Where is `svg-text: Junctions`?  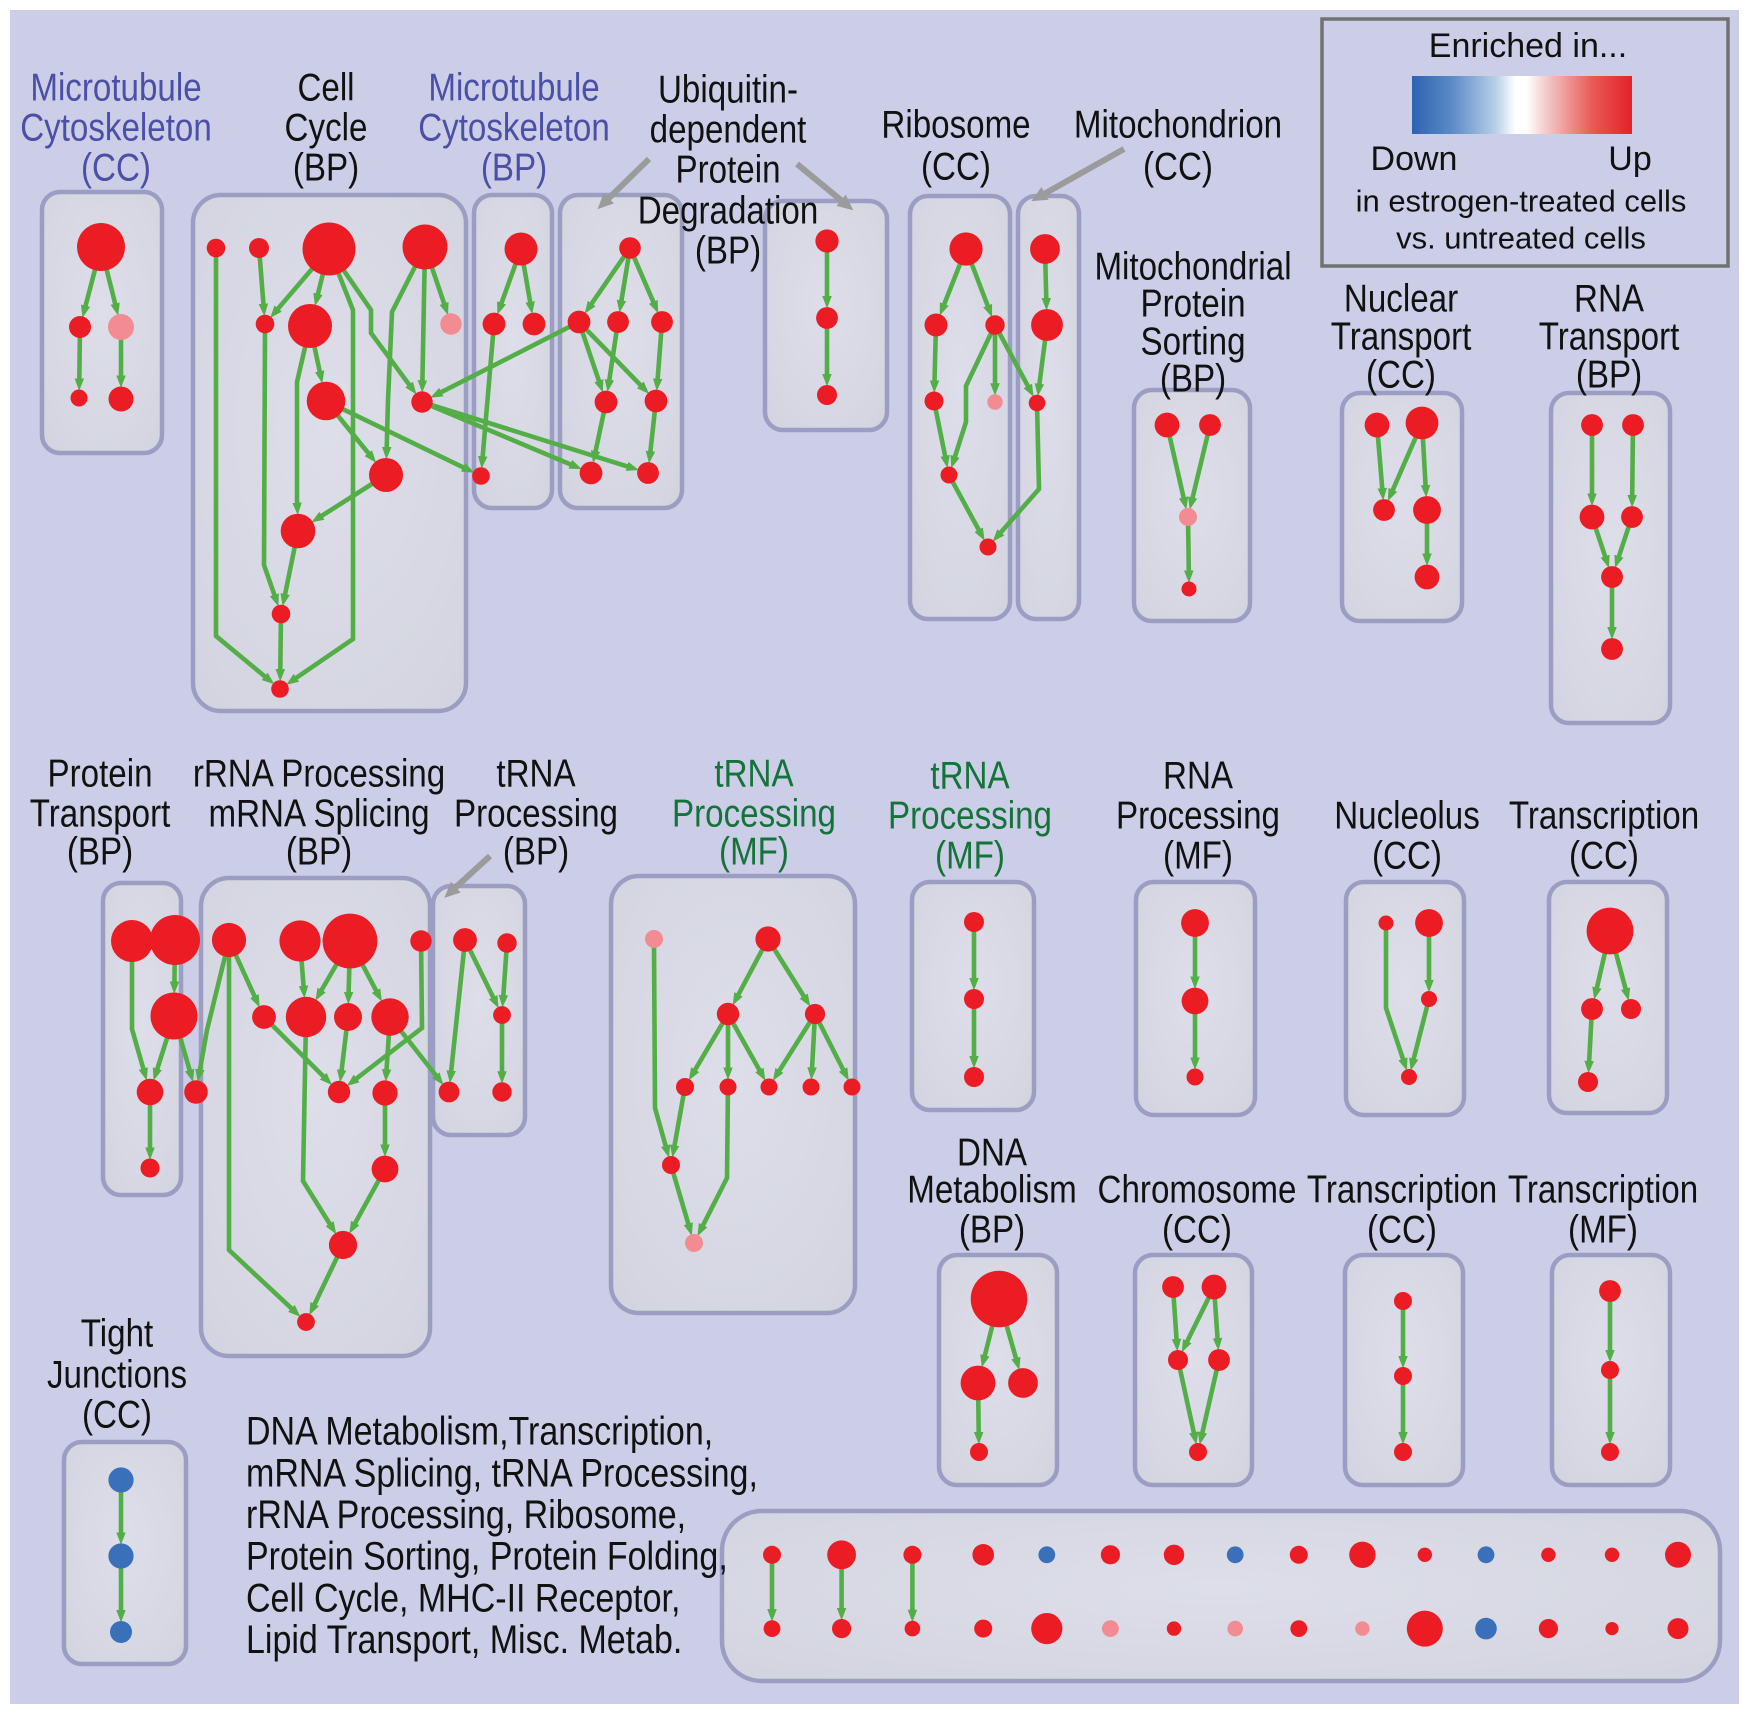
svg-text: Junctions is located at coordinates (117, 1374).